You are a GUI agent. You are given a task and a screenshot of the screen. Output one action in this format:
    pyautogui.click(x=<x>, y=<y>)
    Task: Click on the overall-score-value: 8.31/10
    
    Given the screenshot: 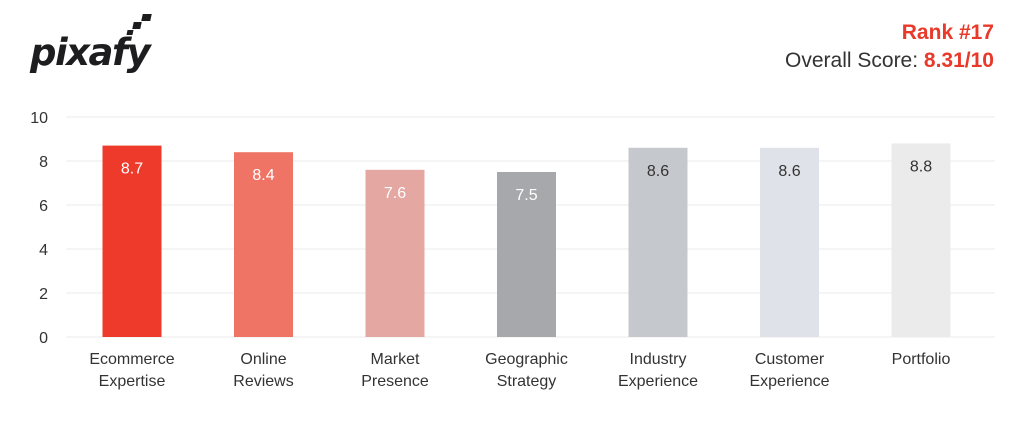 What is the action you would take?
    pyautogui.click(x=958, y=60)
    